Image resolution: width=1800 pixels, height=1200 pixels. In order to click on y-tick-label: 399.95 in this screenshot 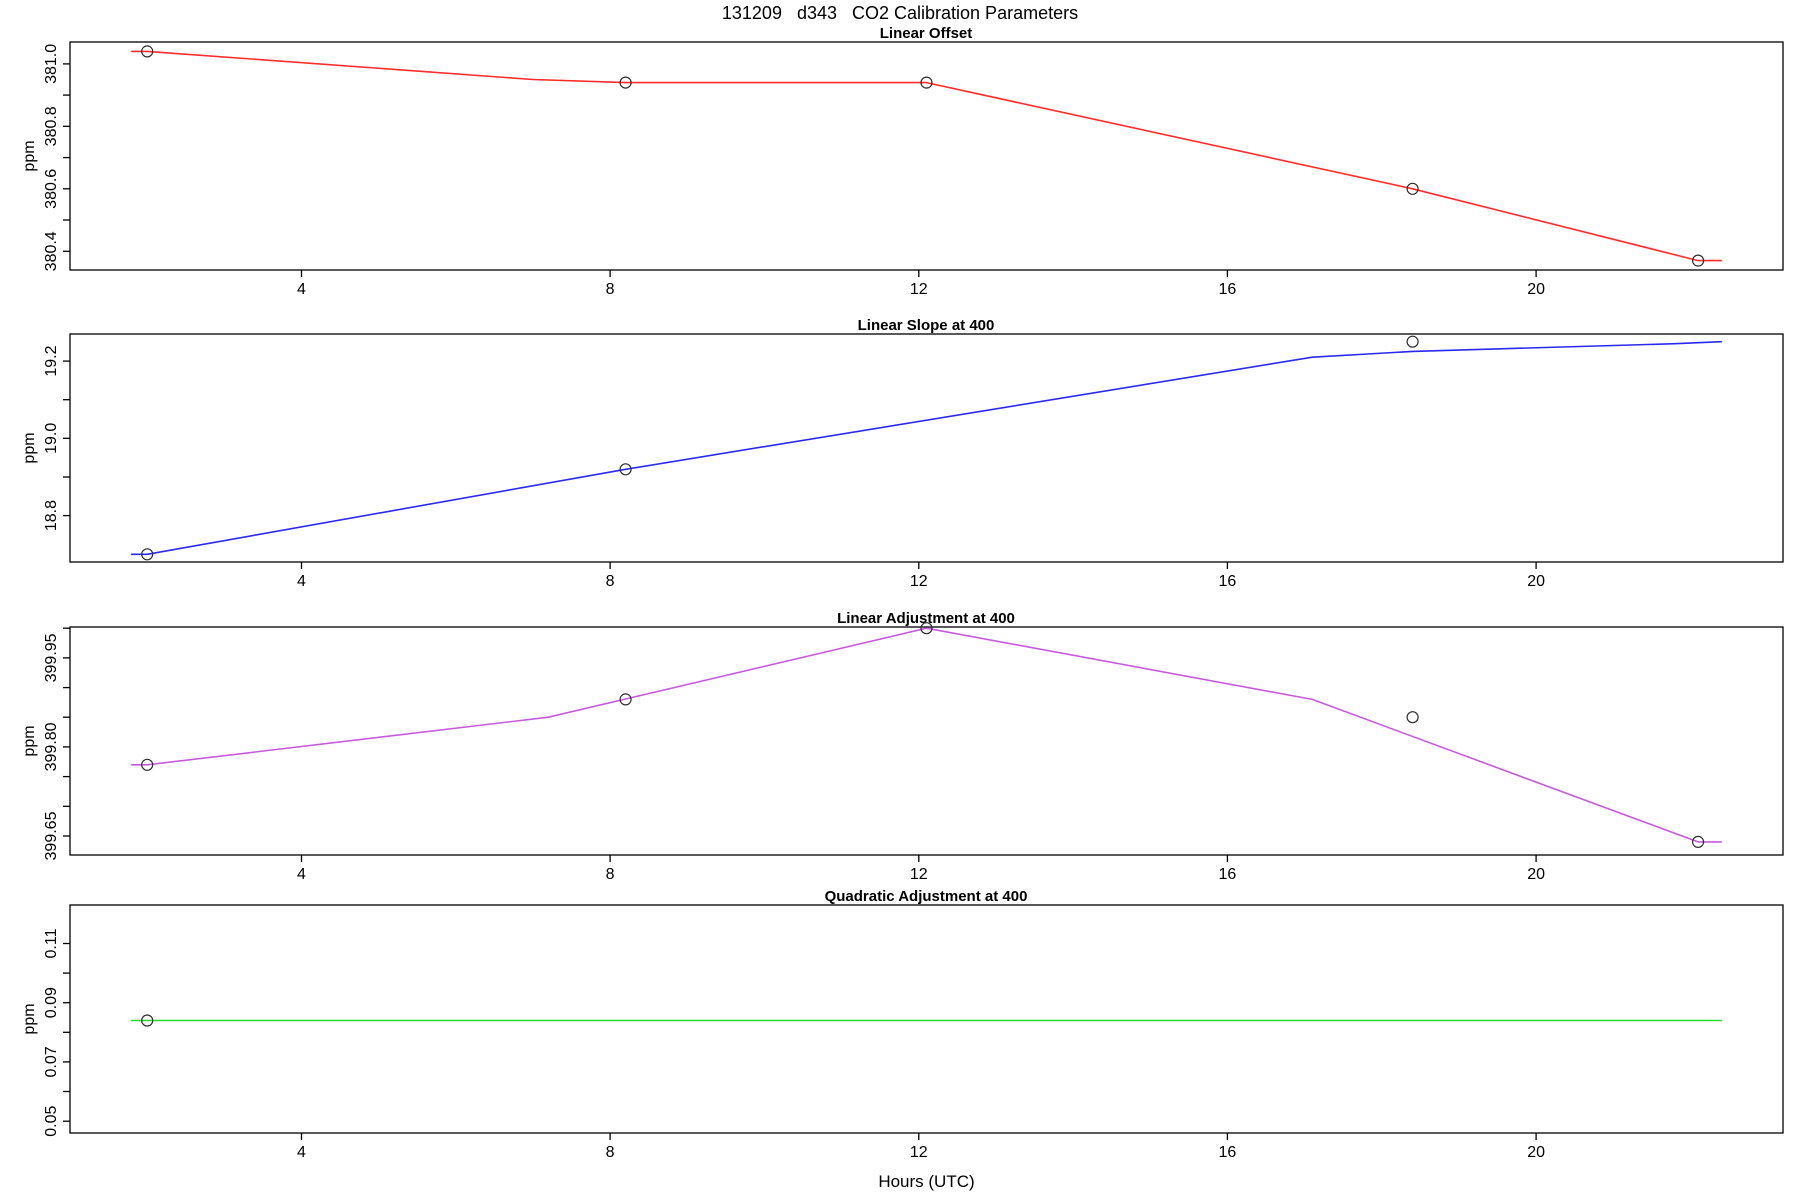, I will do `click(51, 657)`.